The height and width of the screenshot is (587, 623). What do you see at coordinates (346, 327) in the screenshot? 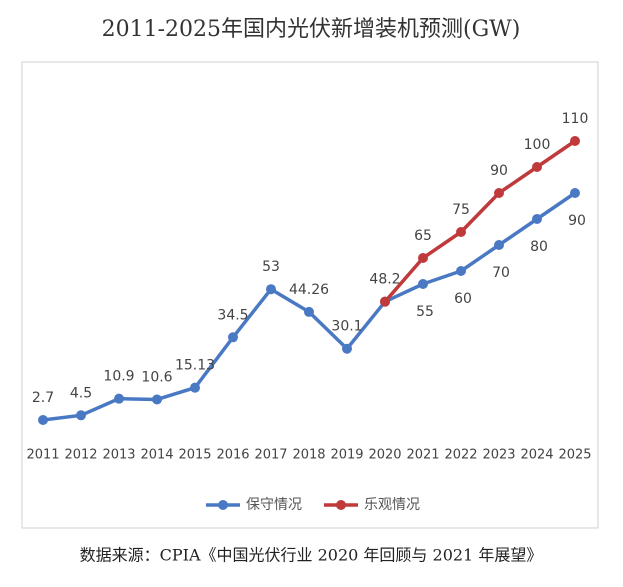
I see `data-label: 30.1` at bounding box center [346, 327].